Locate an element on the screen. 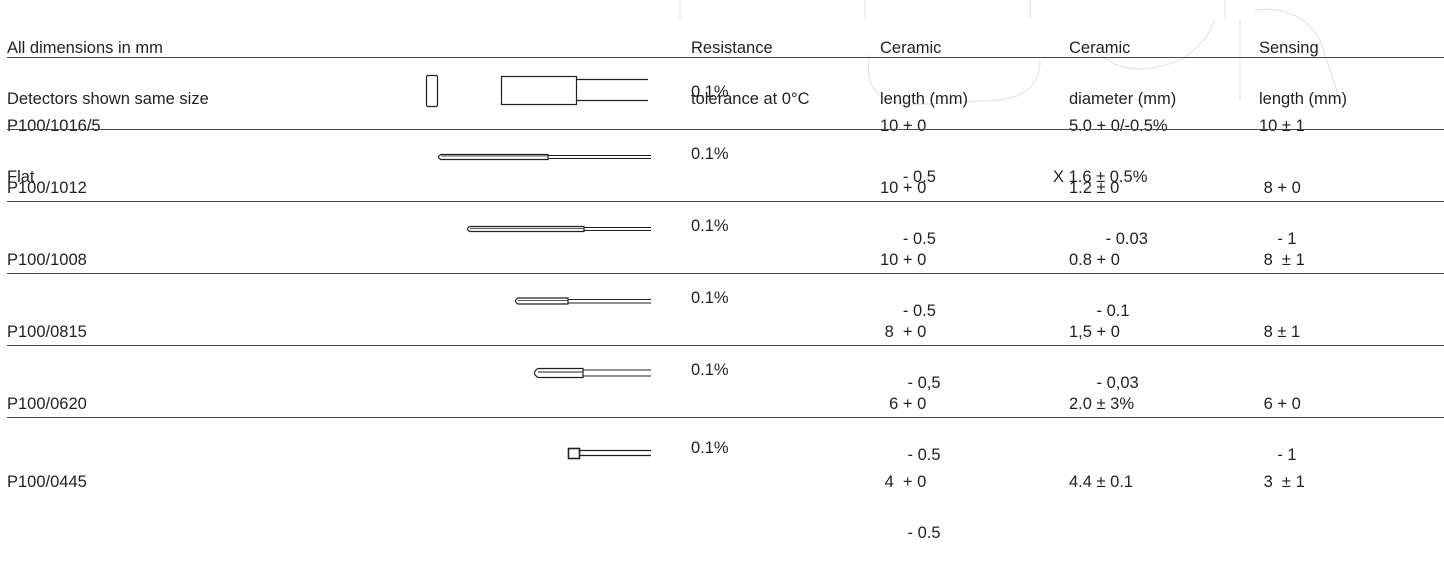 This screenshot has height=576, width=1444. col-header-sensing-l1: Sensing is located at coordinates (1289, 48).